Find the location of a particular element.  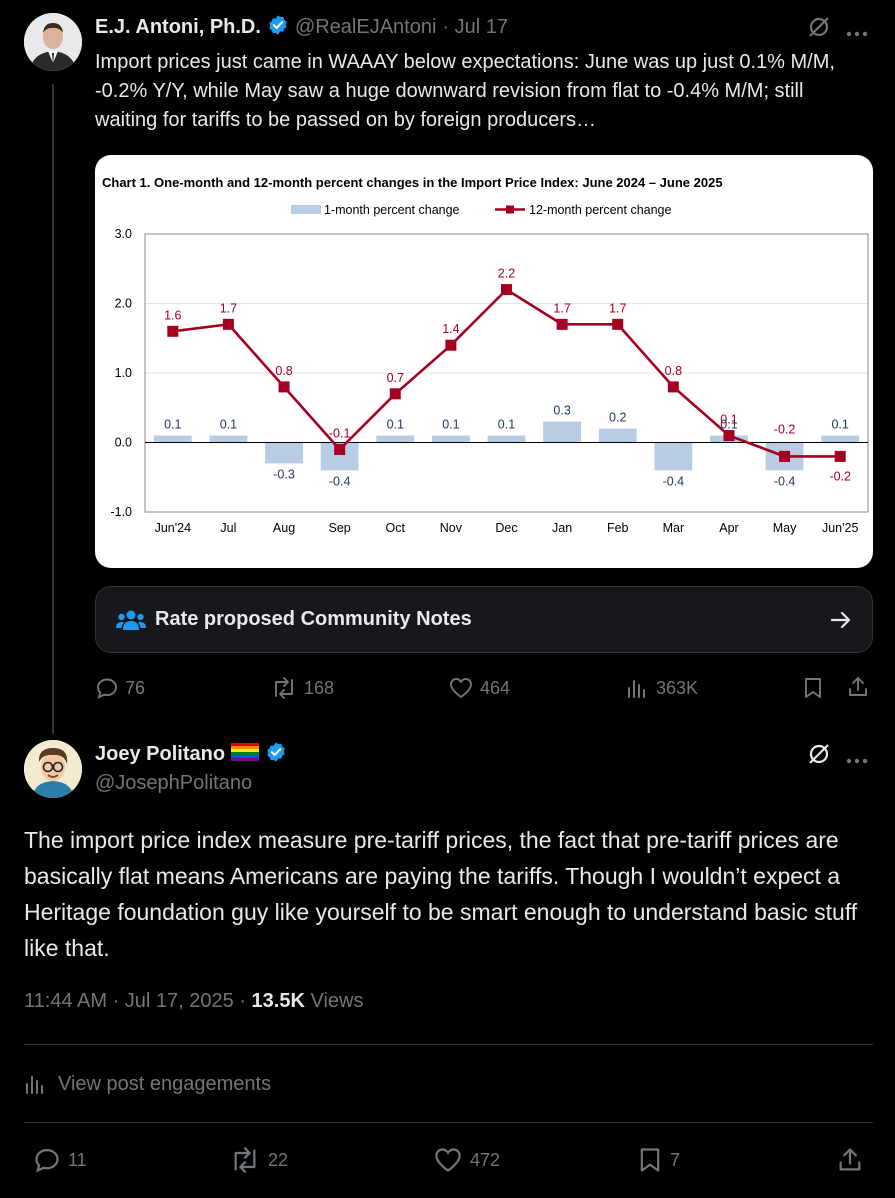

avatar-portrait-icon is located at coordinates (53, 42).